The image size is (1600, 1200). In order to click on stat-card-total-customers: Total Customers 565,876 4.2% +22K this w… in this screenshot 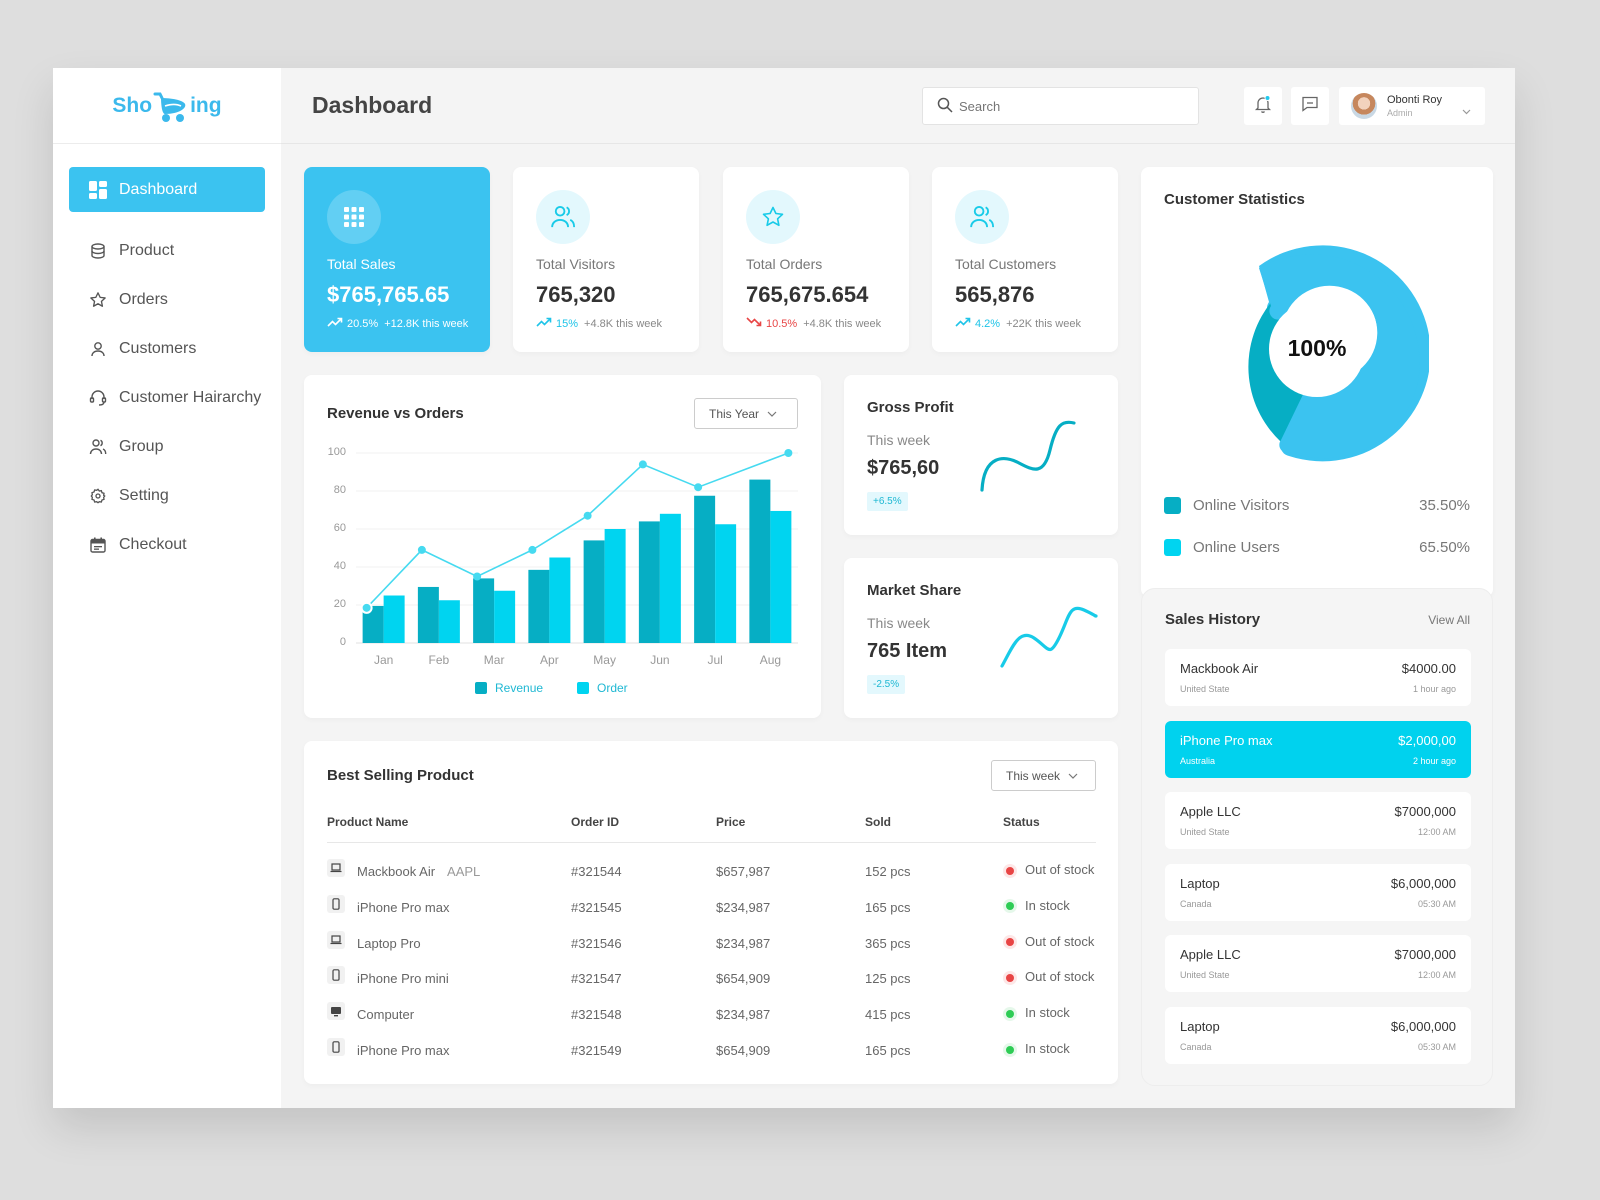, I will do `click(1025, 259)`.